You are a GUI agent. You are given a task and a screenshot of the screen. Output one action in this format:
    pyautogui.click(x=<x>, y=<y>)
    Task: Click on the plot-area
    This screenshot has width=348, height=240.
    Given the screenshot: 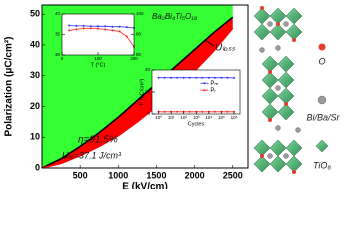 What is the action you would take?
    pyautogui.click(x=101, y=36)
    